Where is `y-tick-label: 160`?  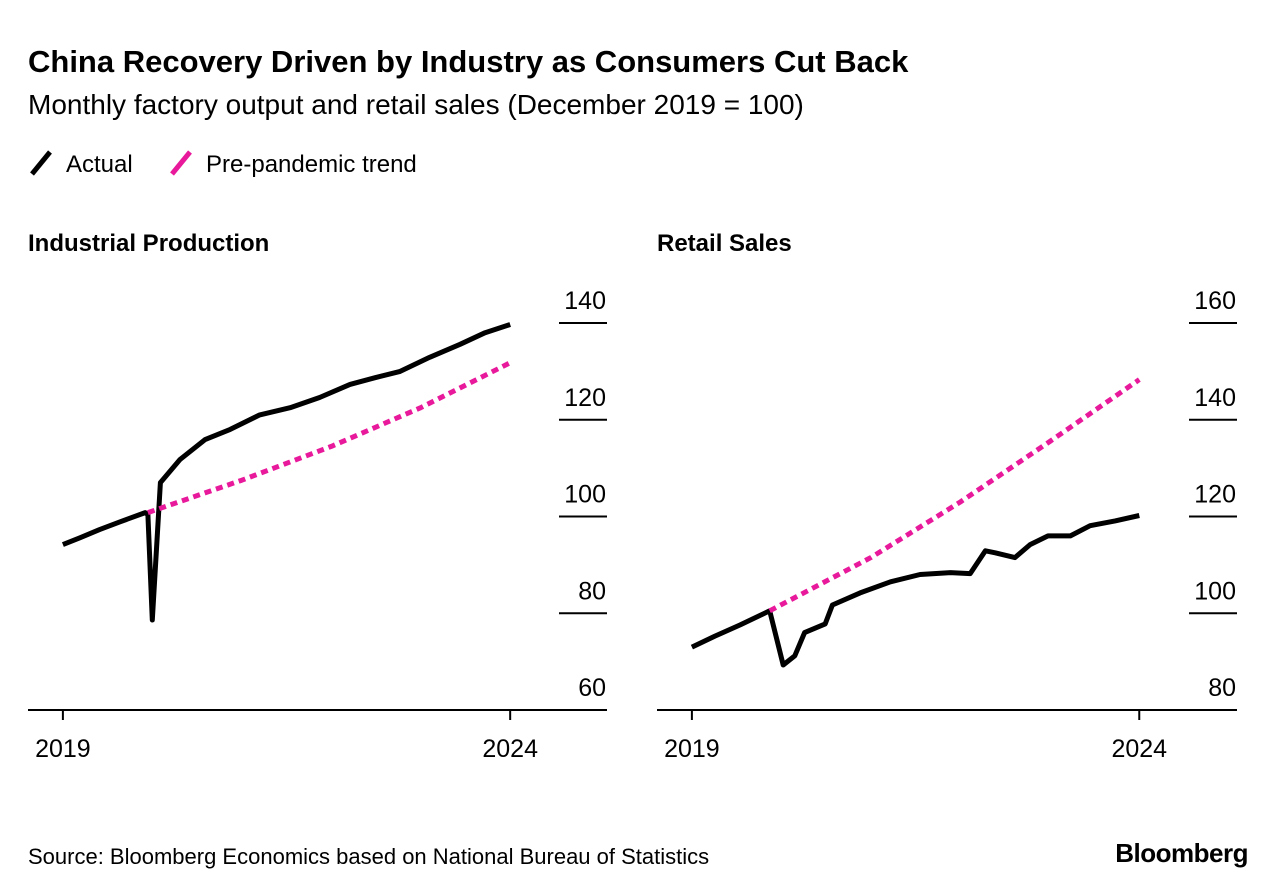 y-tick-label: 160 is located at coordinates (1215, 301).